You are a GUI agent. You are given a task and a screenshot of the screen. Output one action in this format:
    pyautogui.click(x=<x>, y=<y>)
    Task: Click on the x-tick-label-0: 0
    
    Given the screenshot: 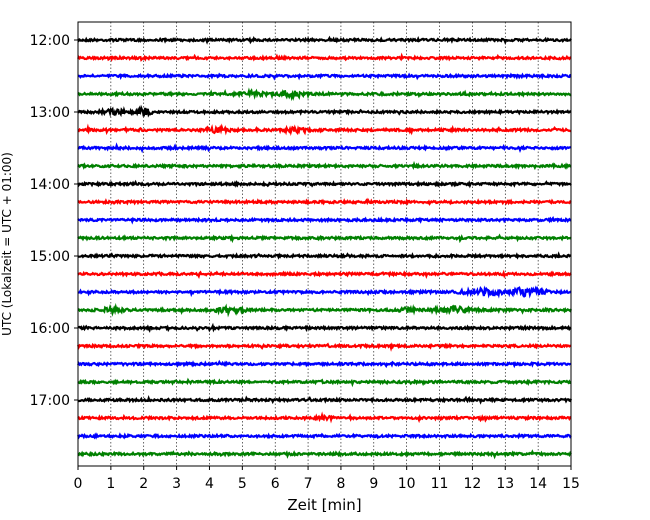 What is the action you would take?
    pyautogui.click(x=78, y=484)
    